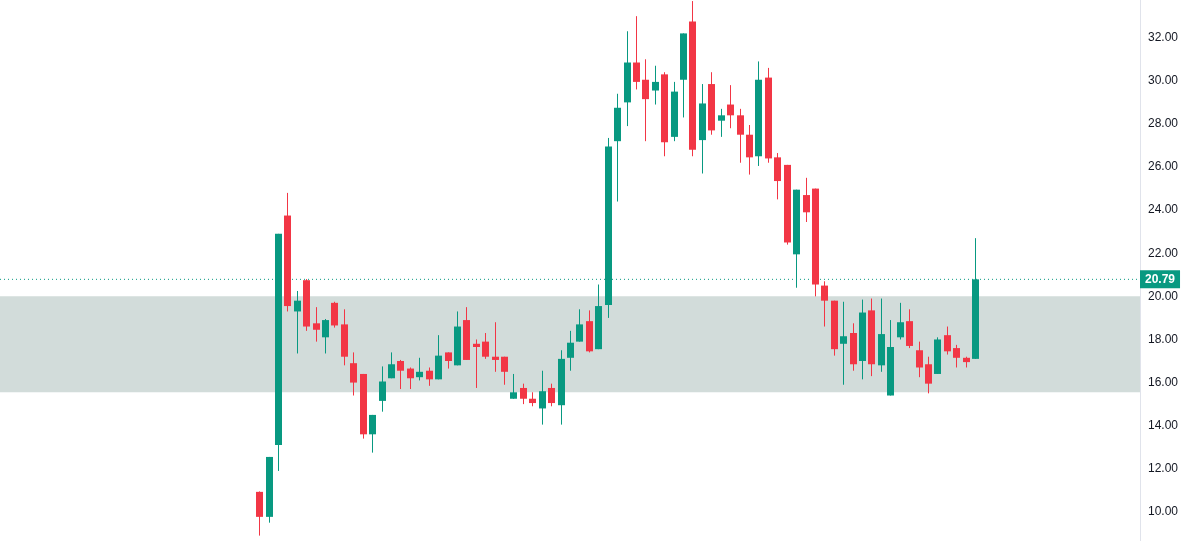 The image size is (1200, 541). Describe the element at coordinates (1163, 252) in the screenshot. I see `y-tick-label: 22.00` at that location.